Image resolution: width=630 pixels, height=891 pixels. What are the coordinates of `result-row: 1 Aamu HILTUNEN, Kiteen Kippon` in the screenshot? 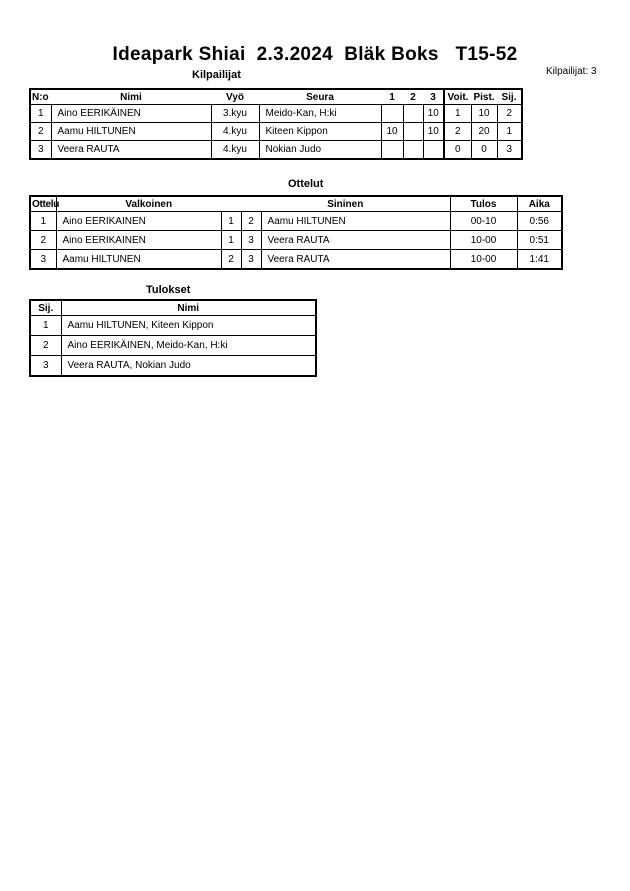 It's located at (173, 325).